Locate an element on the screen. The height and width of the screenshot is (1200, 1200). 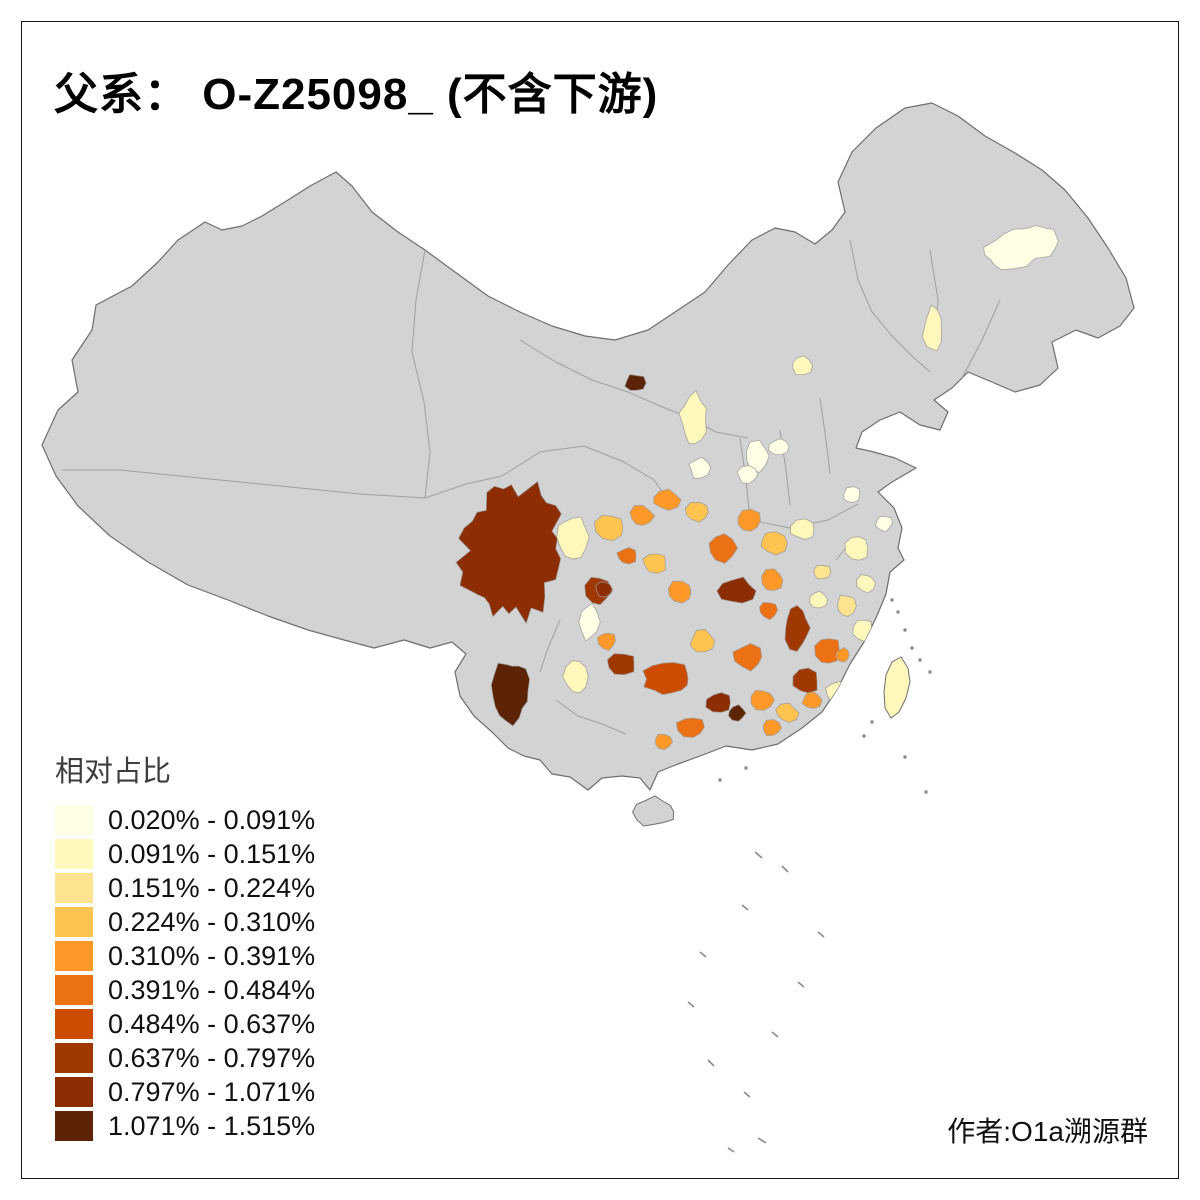
legend-item: 0.151% - 0.224% is located at coordinates (185, 888).